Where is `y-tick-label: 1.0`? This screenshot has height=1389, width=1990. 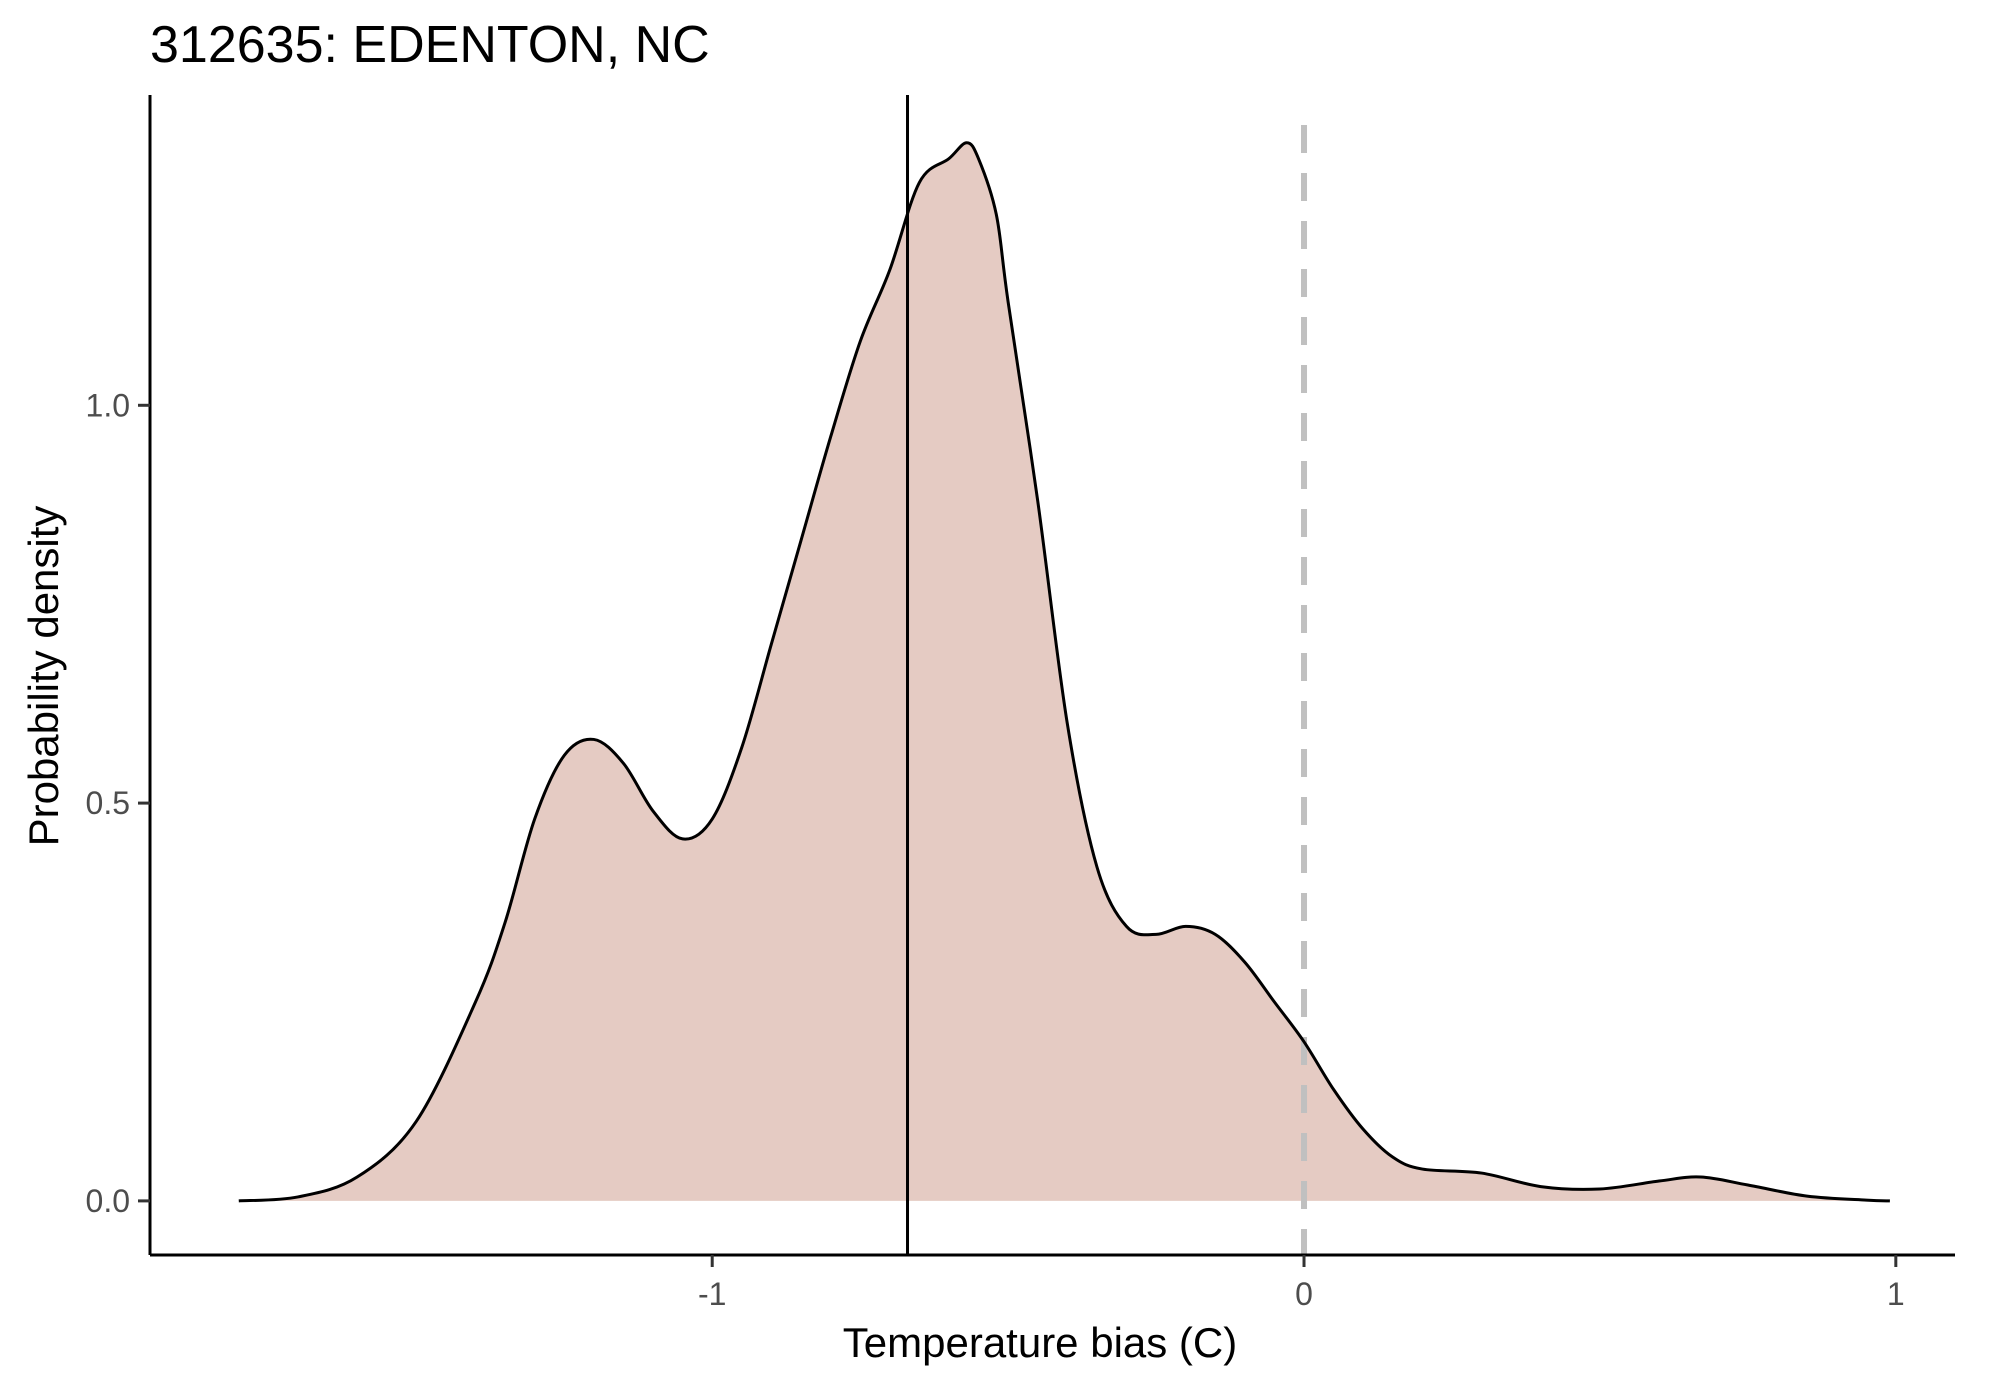 y-tick-label: 1.0 is located at coordinates (108, 405).